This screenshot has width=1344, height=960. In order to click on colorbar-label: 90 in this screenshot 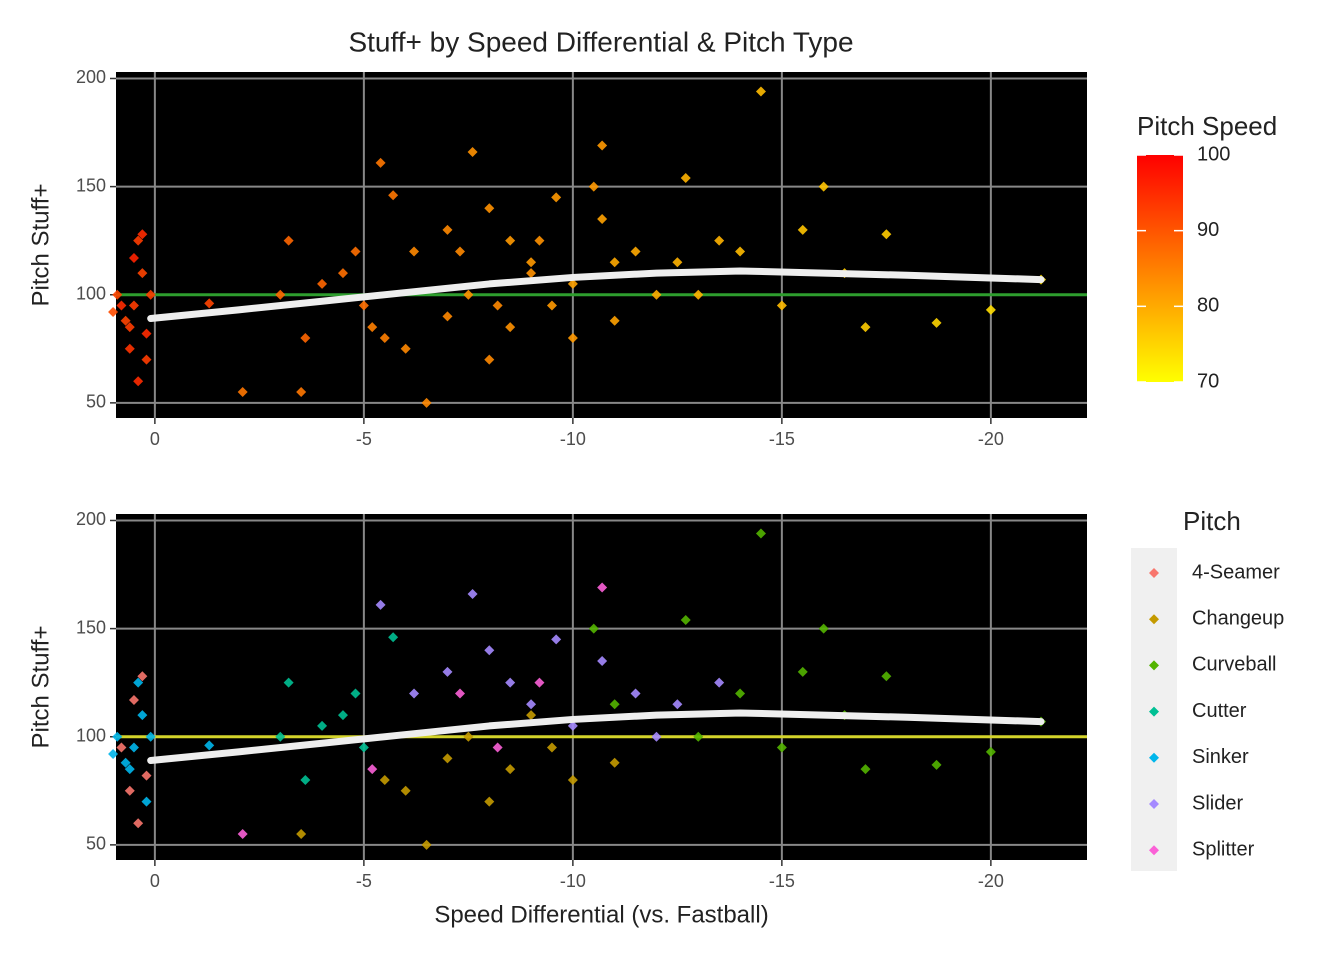, I will do `click(1208, 230)`.